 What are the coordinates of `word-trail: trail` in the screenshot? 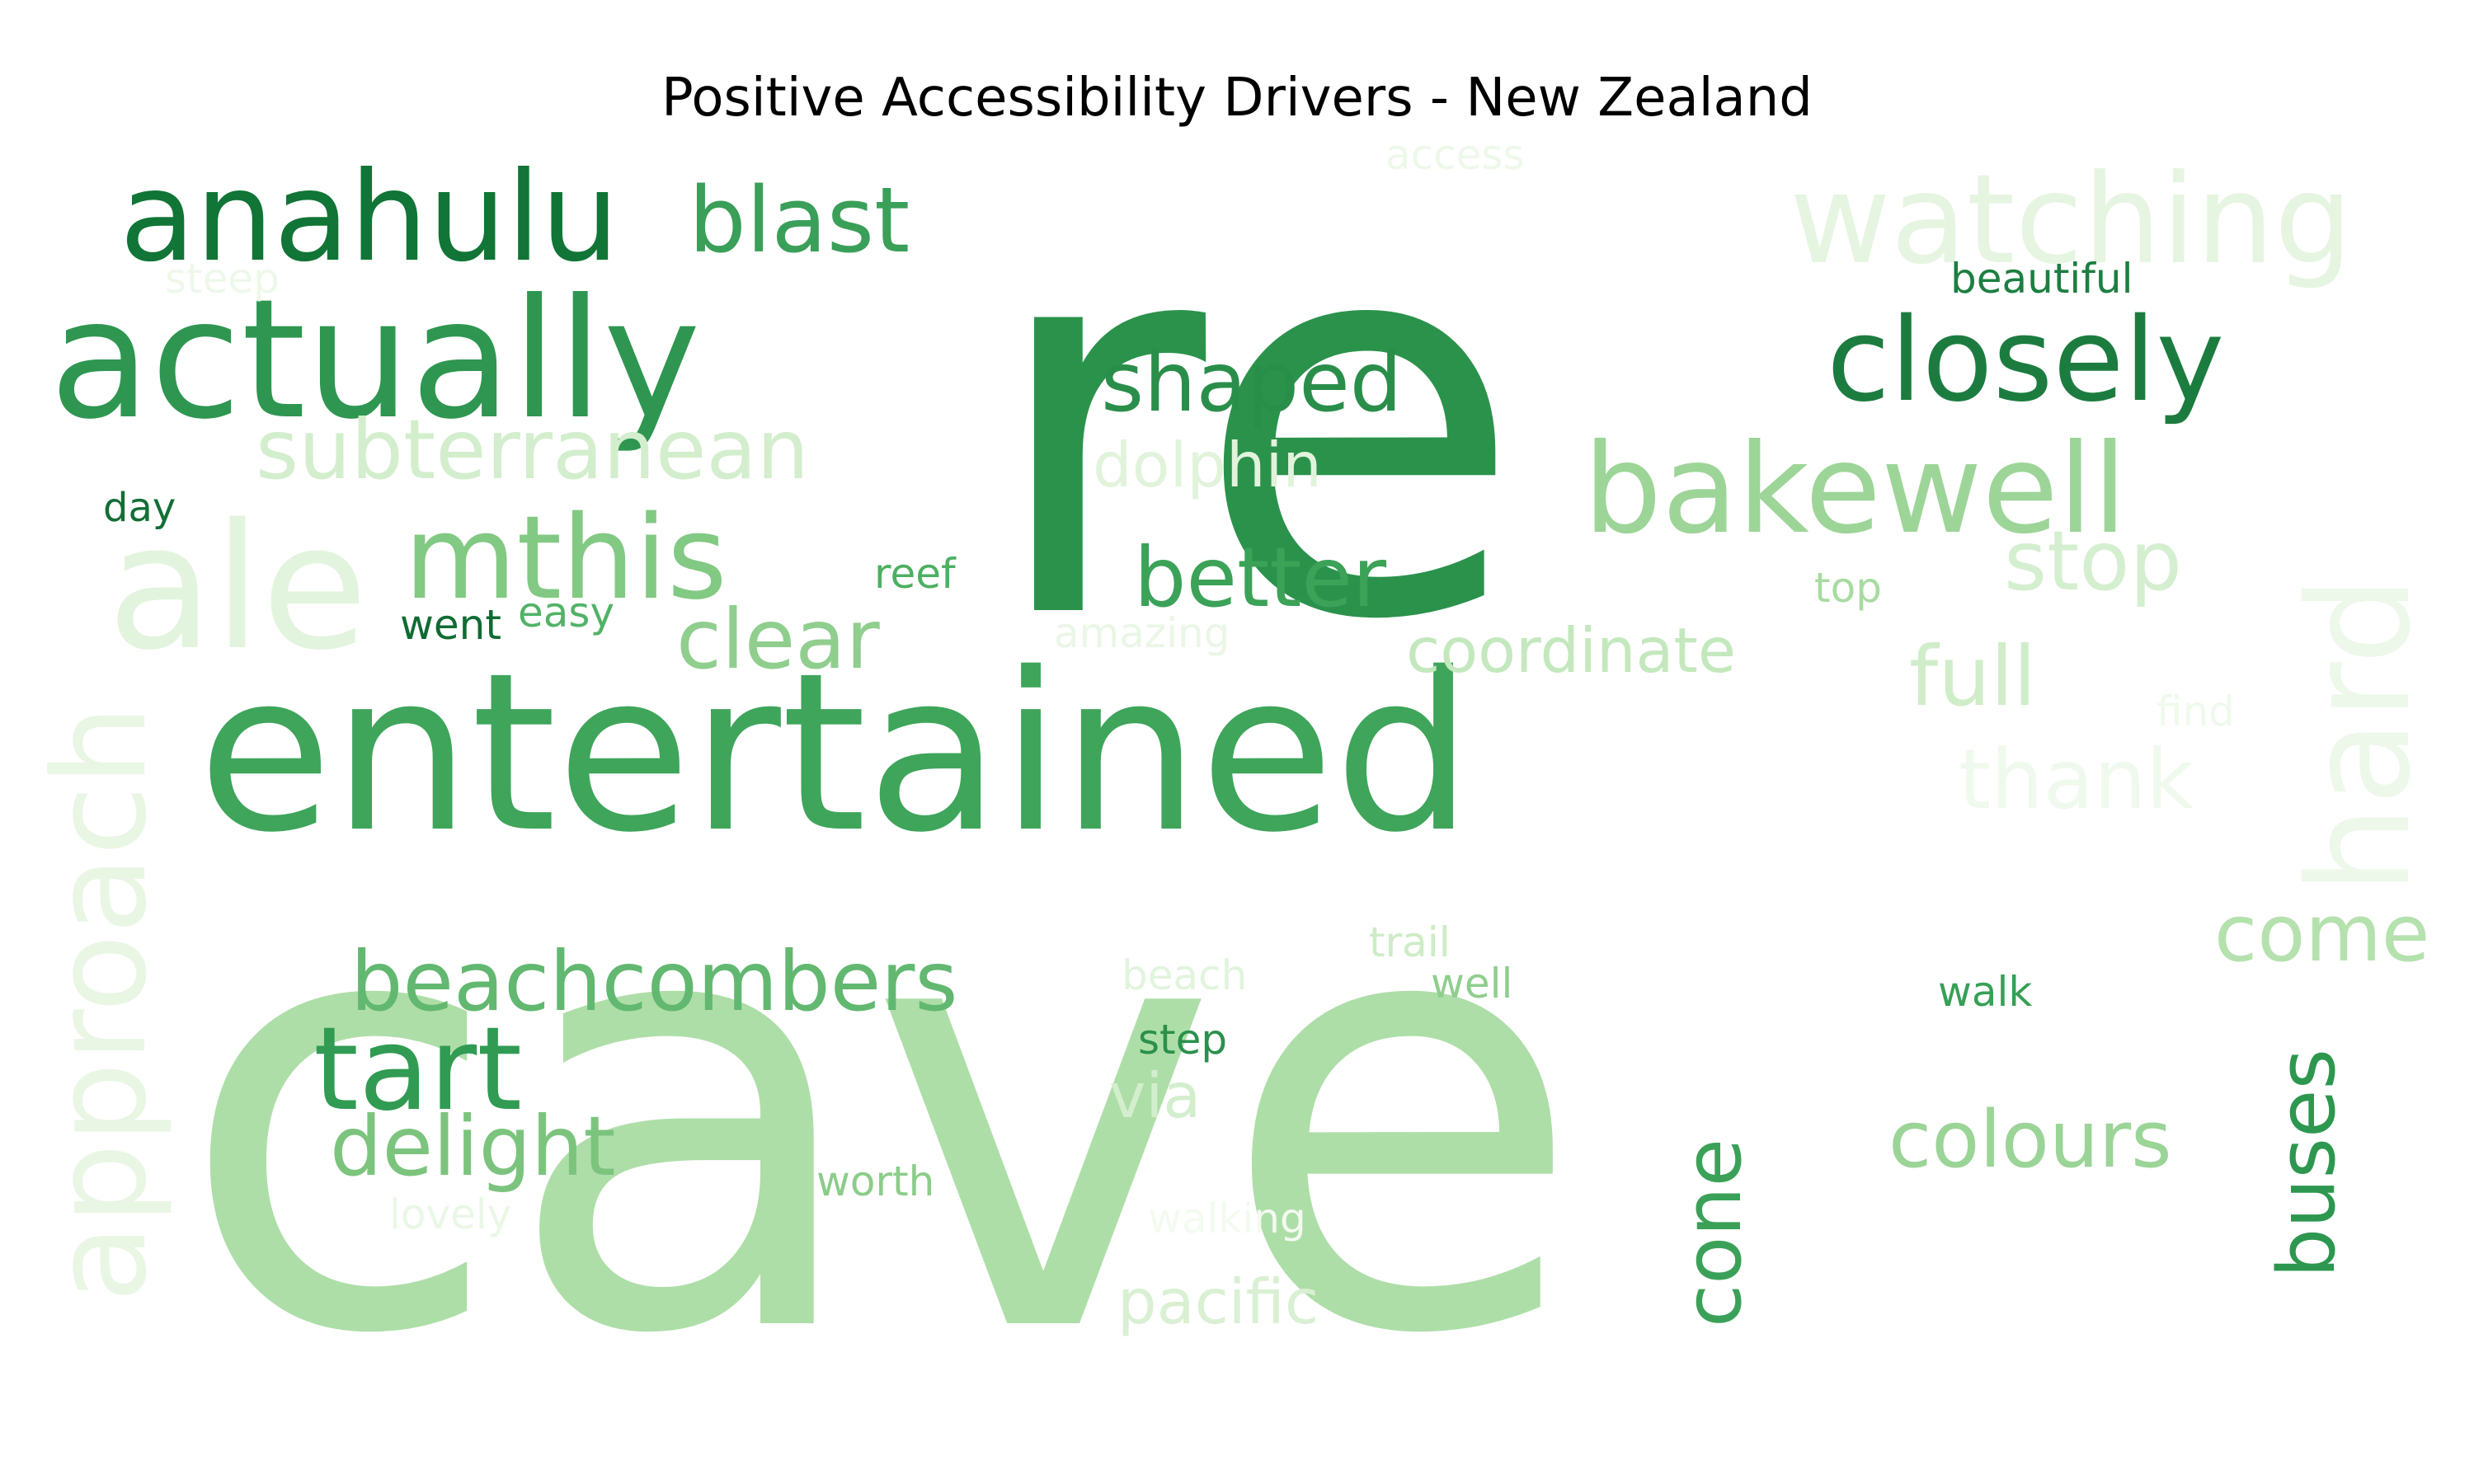 It's located at (1410, 942).